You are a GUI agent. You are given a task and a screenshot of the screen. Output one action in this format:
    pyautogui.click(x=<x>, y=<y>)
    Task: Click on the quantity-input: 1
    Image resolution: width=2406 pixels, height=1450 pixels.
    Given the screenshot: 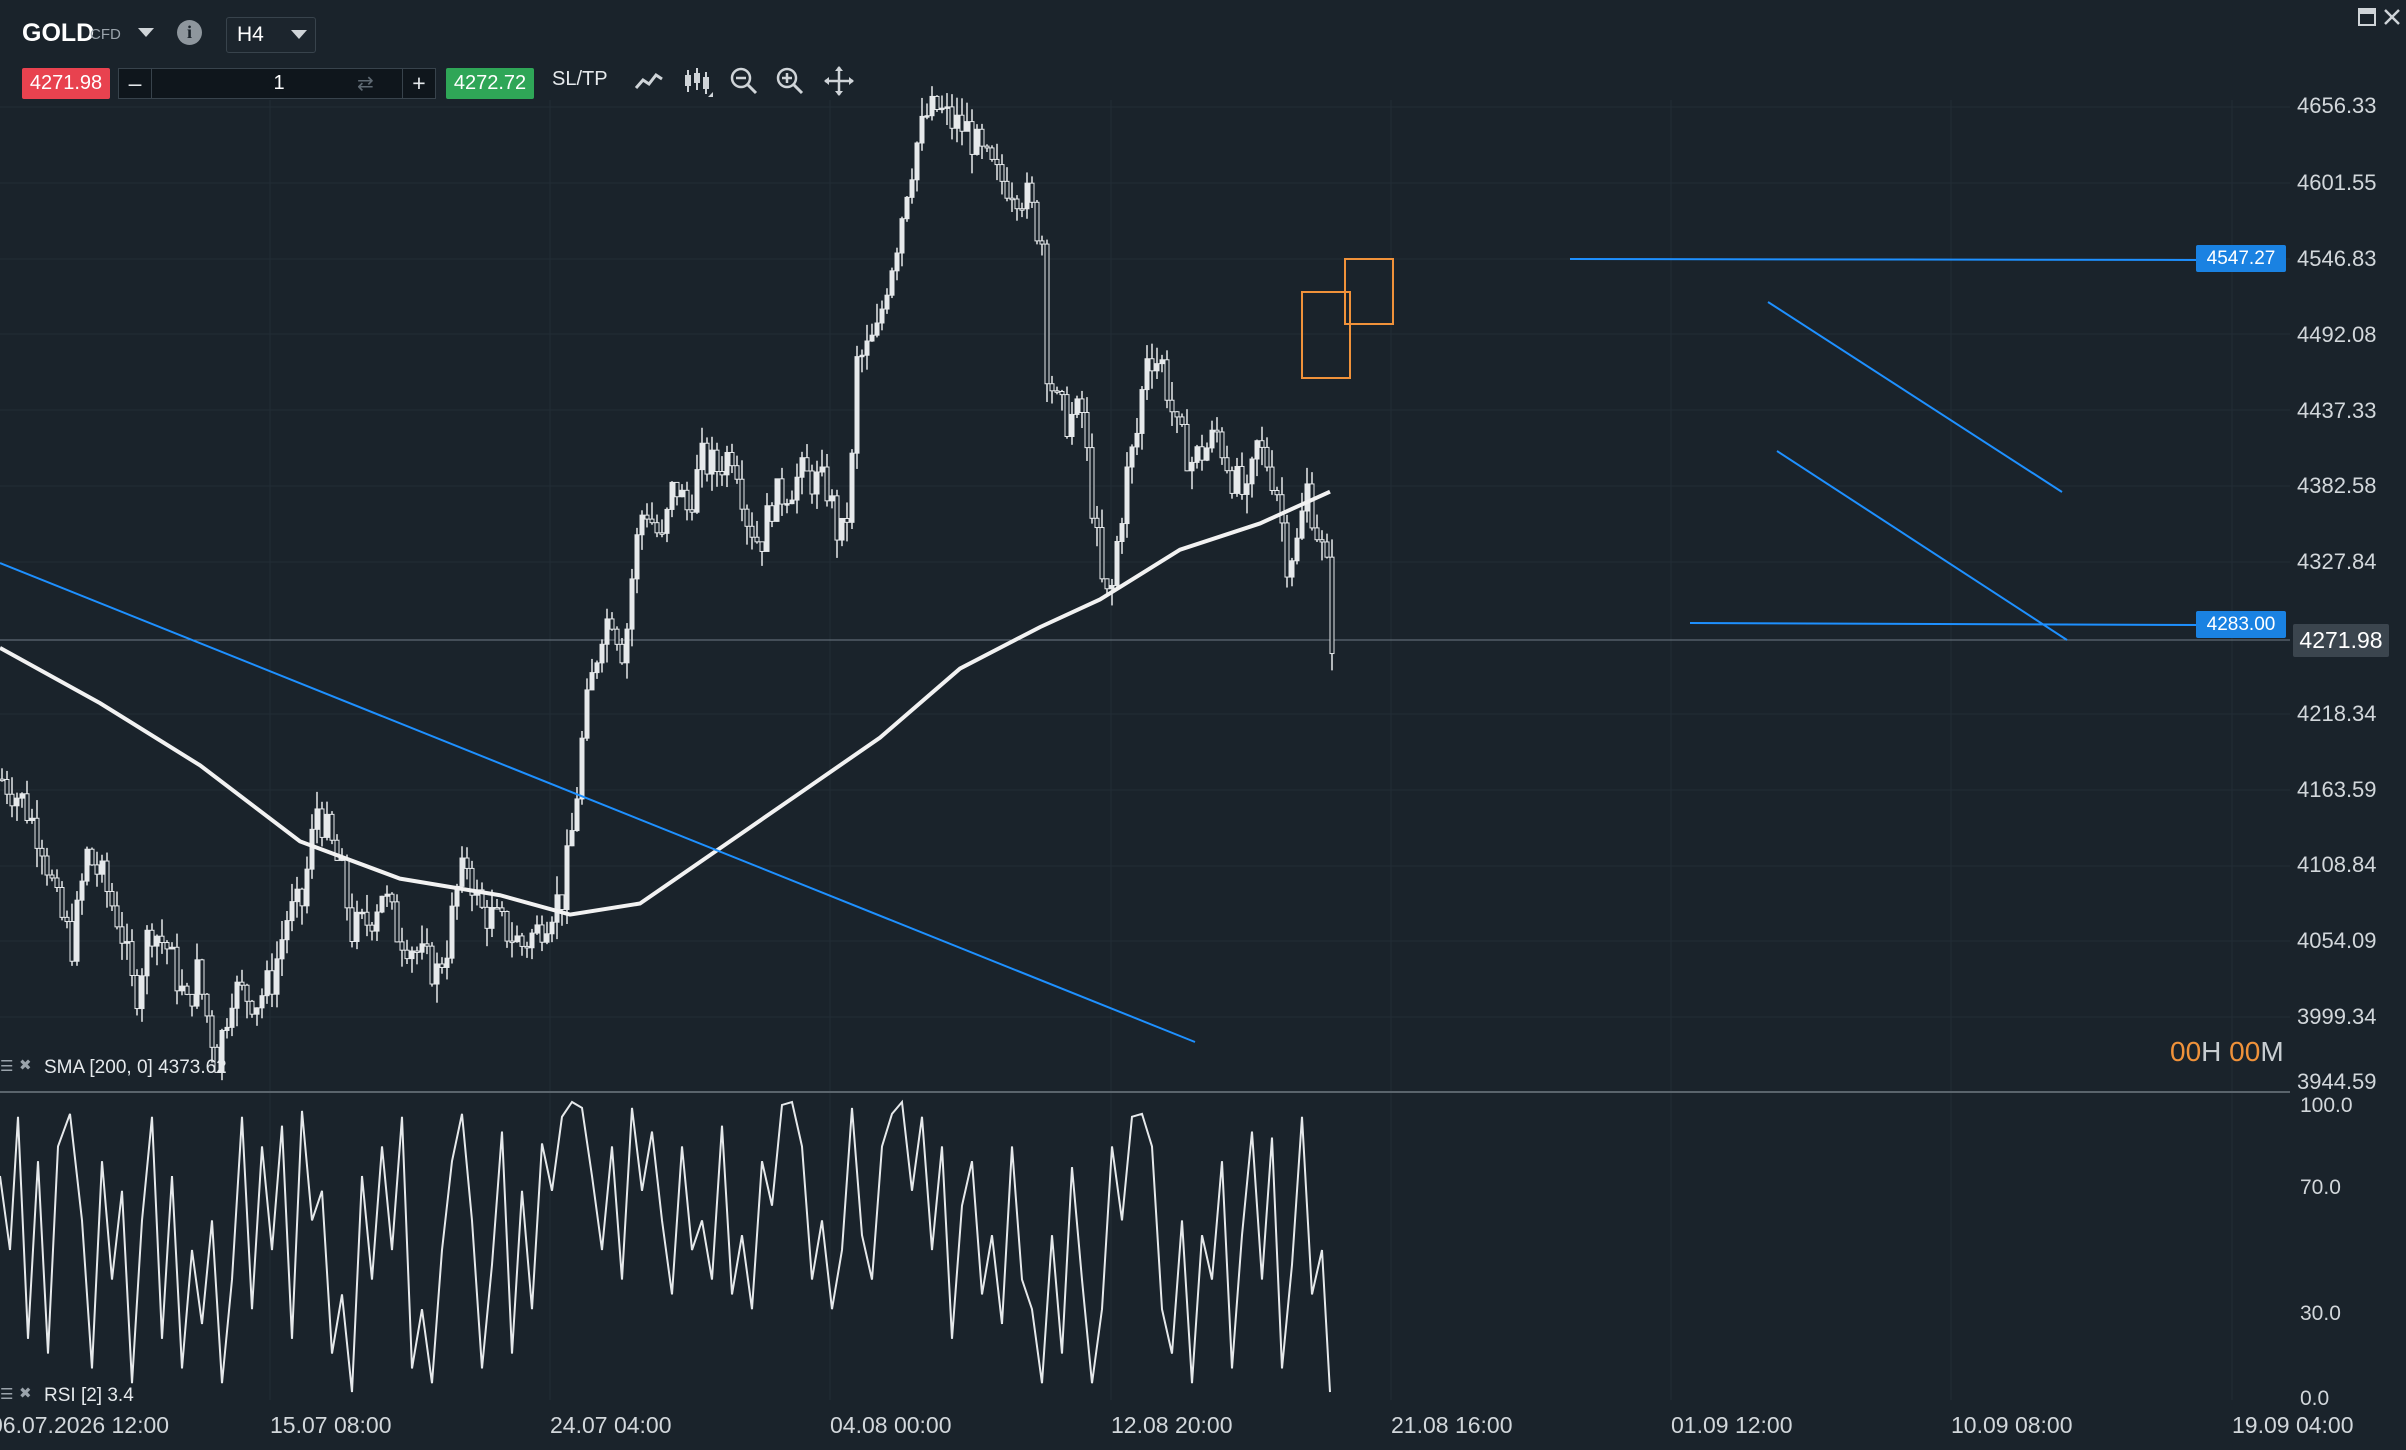 What is the action you would take?
    pyautogui.click(x=279, y=83)
    